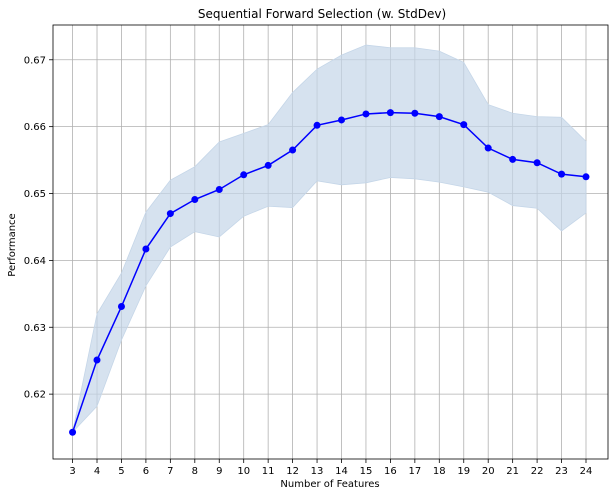  What do you see at coordinates (366, 471) in the screenshot?
I see `x-tick-label: 15` at bounding box center [366, 471].